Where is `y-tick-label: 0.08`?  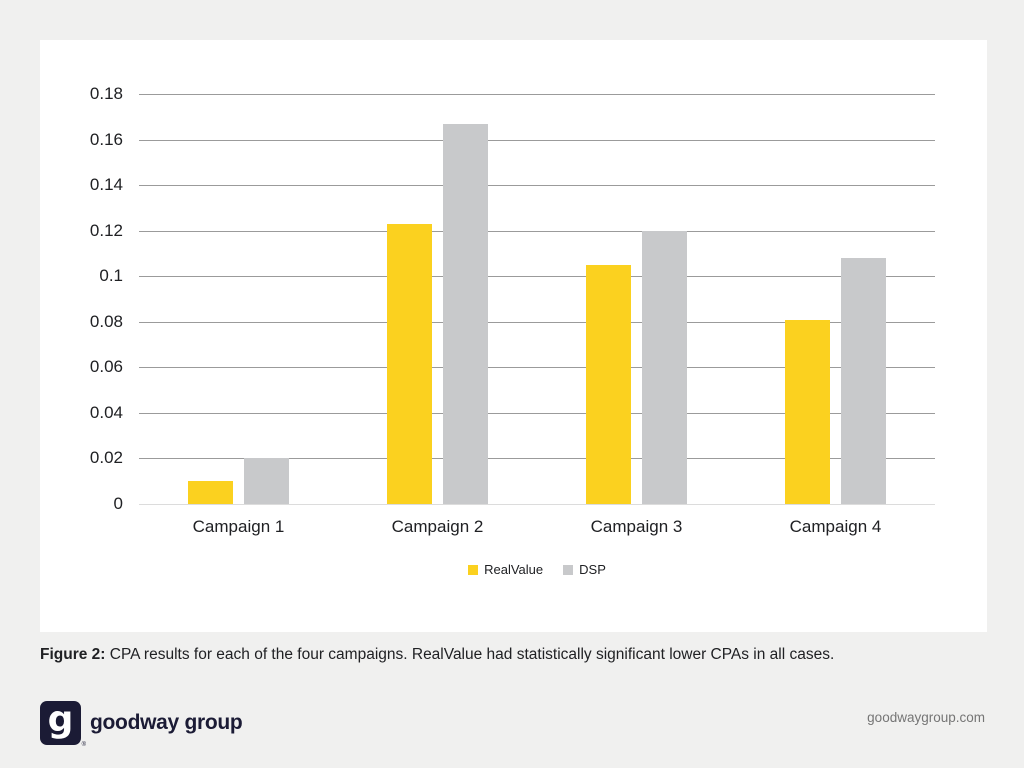 y-tick-label: 0.08 is located at coordinates (106, 321).